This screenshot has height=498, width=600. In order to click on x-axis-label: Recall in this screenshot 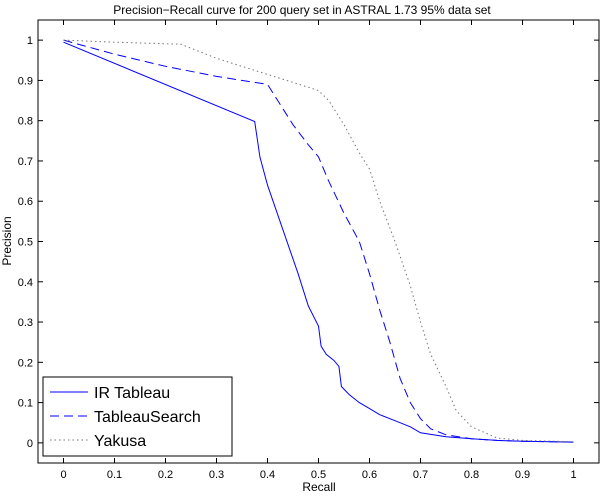, I will do `click(318, 486)`.